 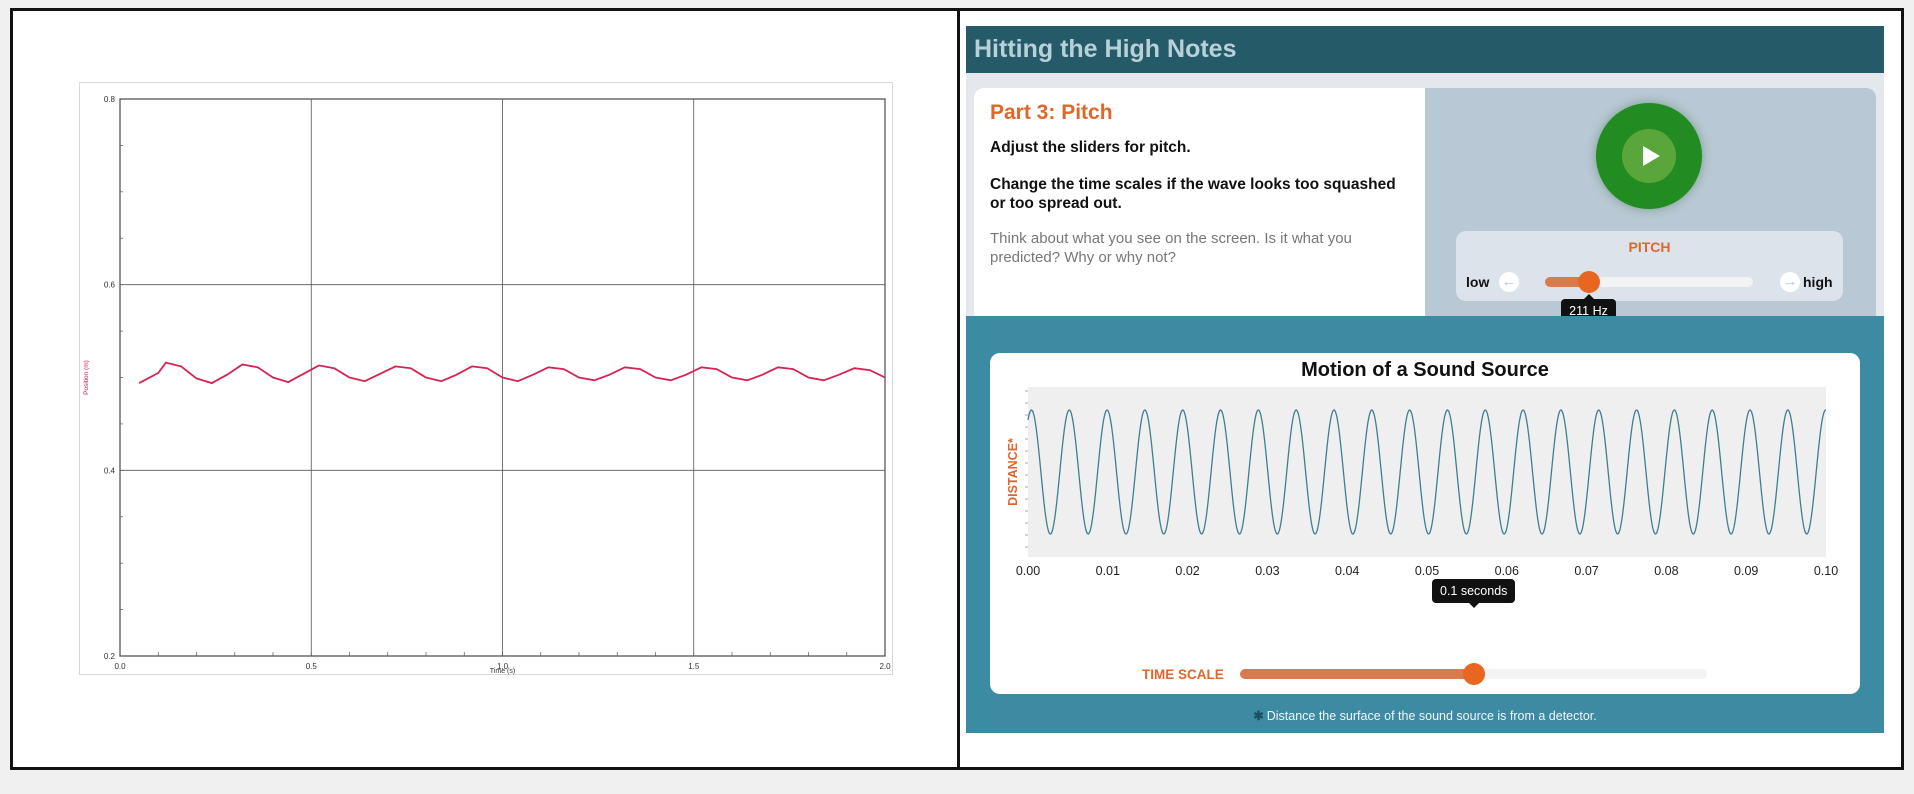 I want to click on time-scale-tooltip: 0.1 seconds, so click(x=1474, y=593).